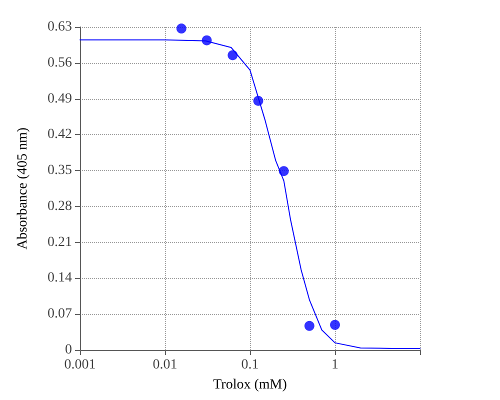 This screenshot has width=500, height=400. Describe the element at coordinates (250, 385) in the screenshot. I see `x-axis-title: Trolox (mM)` at that location.